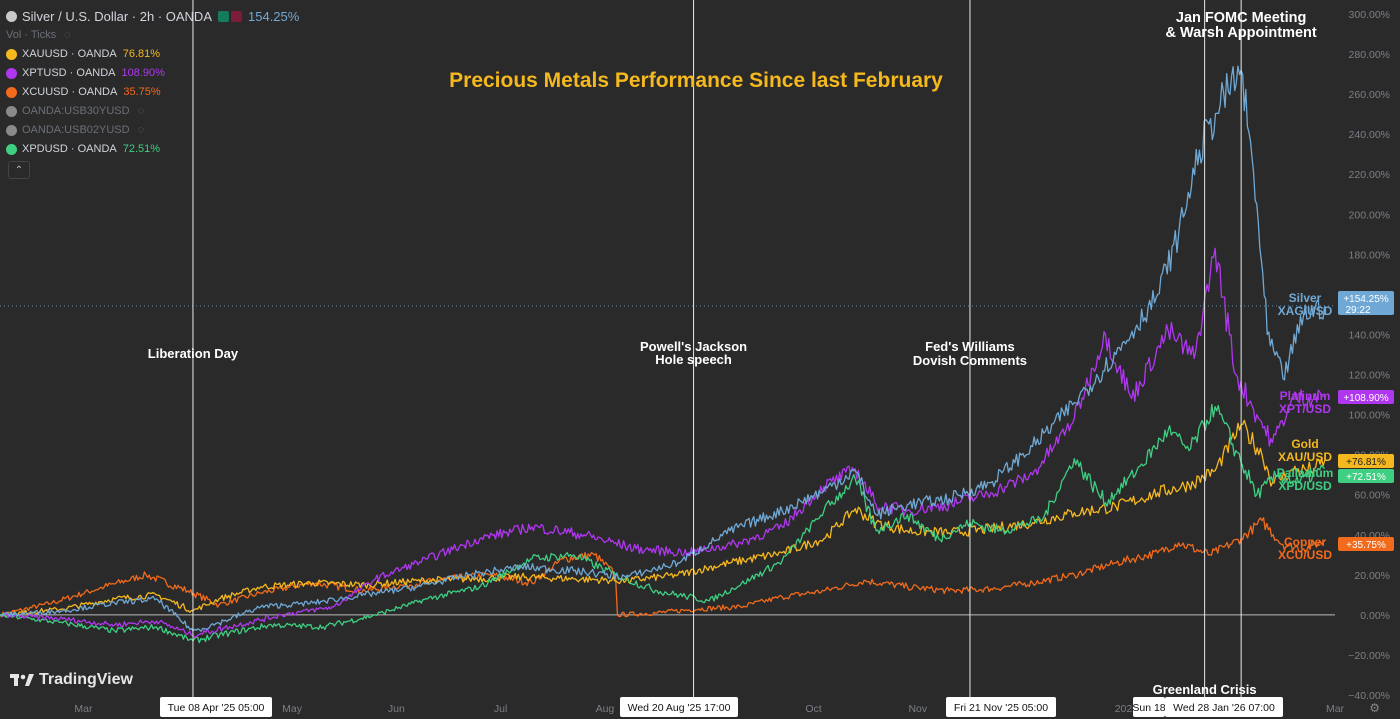 This screenshot has height=719, width=1400. I want to click on event-annotation: Hole speech, so click(693, 359).